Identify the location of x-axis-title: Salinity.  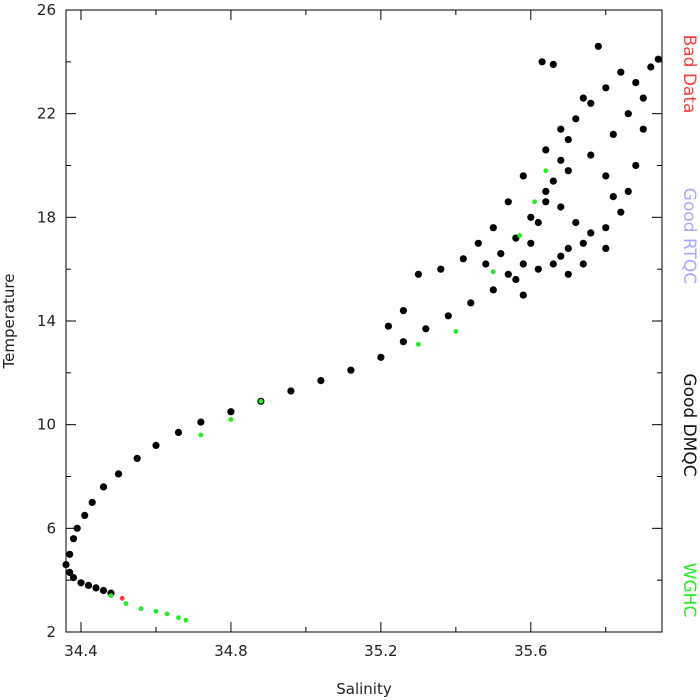
(364, 689).